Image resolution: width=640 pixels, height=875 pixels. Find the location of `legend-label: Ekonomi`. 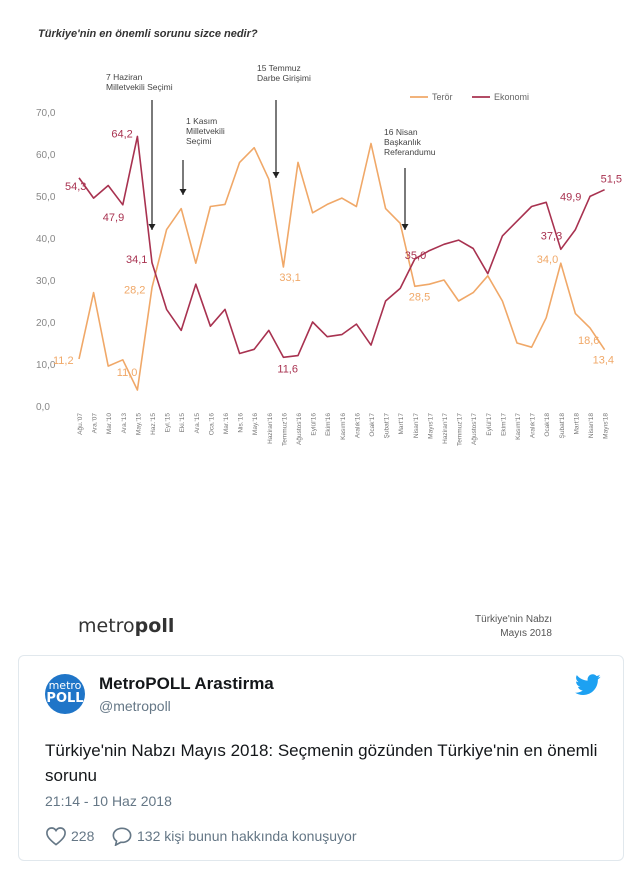

legend-label: Ekonomi is located at coordinates (511, 97).